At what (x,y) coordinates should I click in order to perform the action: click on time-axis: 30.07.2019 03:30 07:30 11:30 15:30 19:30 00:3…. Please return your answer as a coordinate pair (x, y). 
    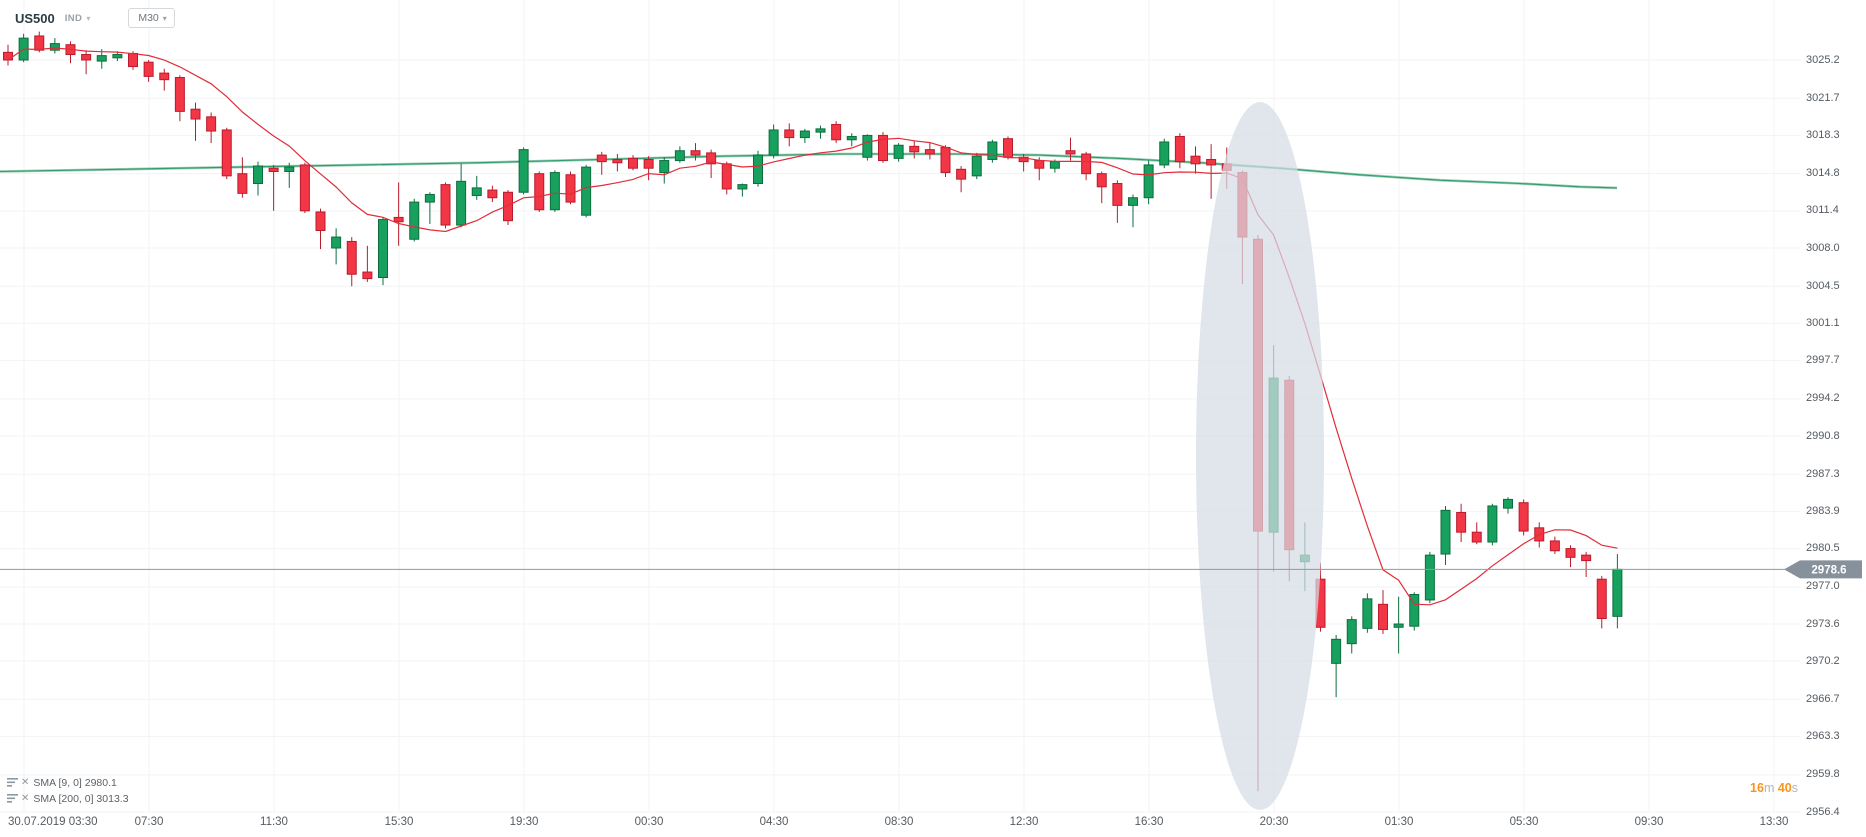
    Looking at the image, I should click on (933, 824).